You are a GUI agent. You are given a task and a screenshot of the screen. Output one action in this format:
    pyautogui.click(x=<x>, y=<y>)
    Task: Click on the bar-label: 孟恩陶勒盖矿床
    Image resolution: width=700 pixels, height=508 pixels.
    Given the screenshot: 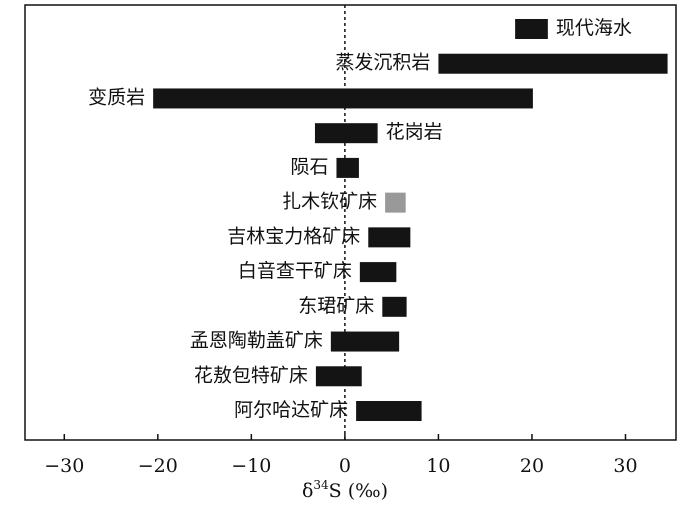 What is the action you would take?
    pyautogui.click(x=256, y=341)
    